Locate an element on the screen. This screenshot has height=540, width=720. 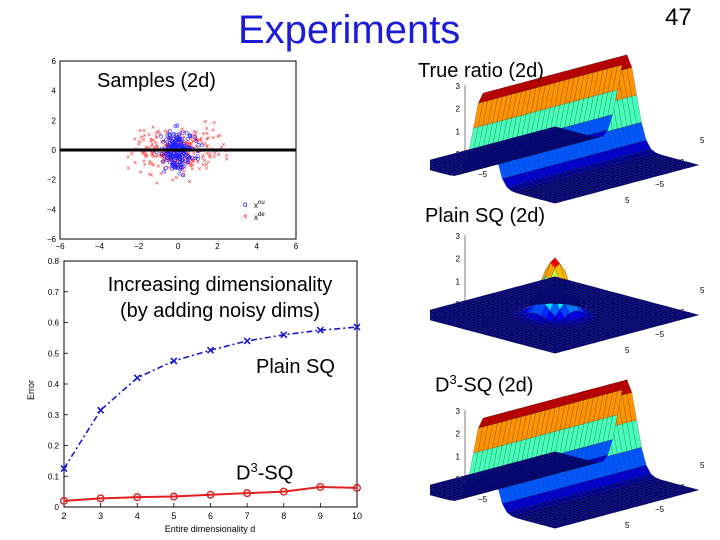
slide-title: Experiments is located at coordinates (349, 30).